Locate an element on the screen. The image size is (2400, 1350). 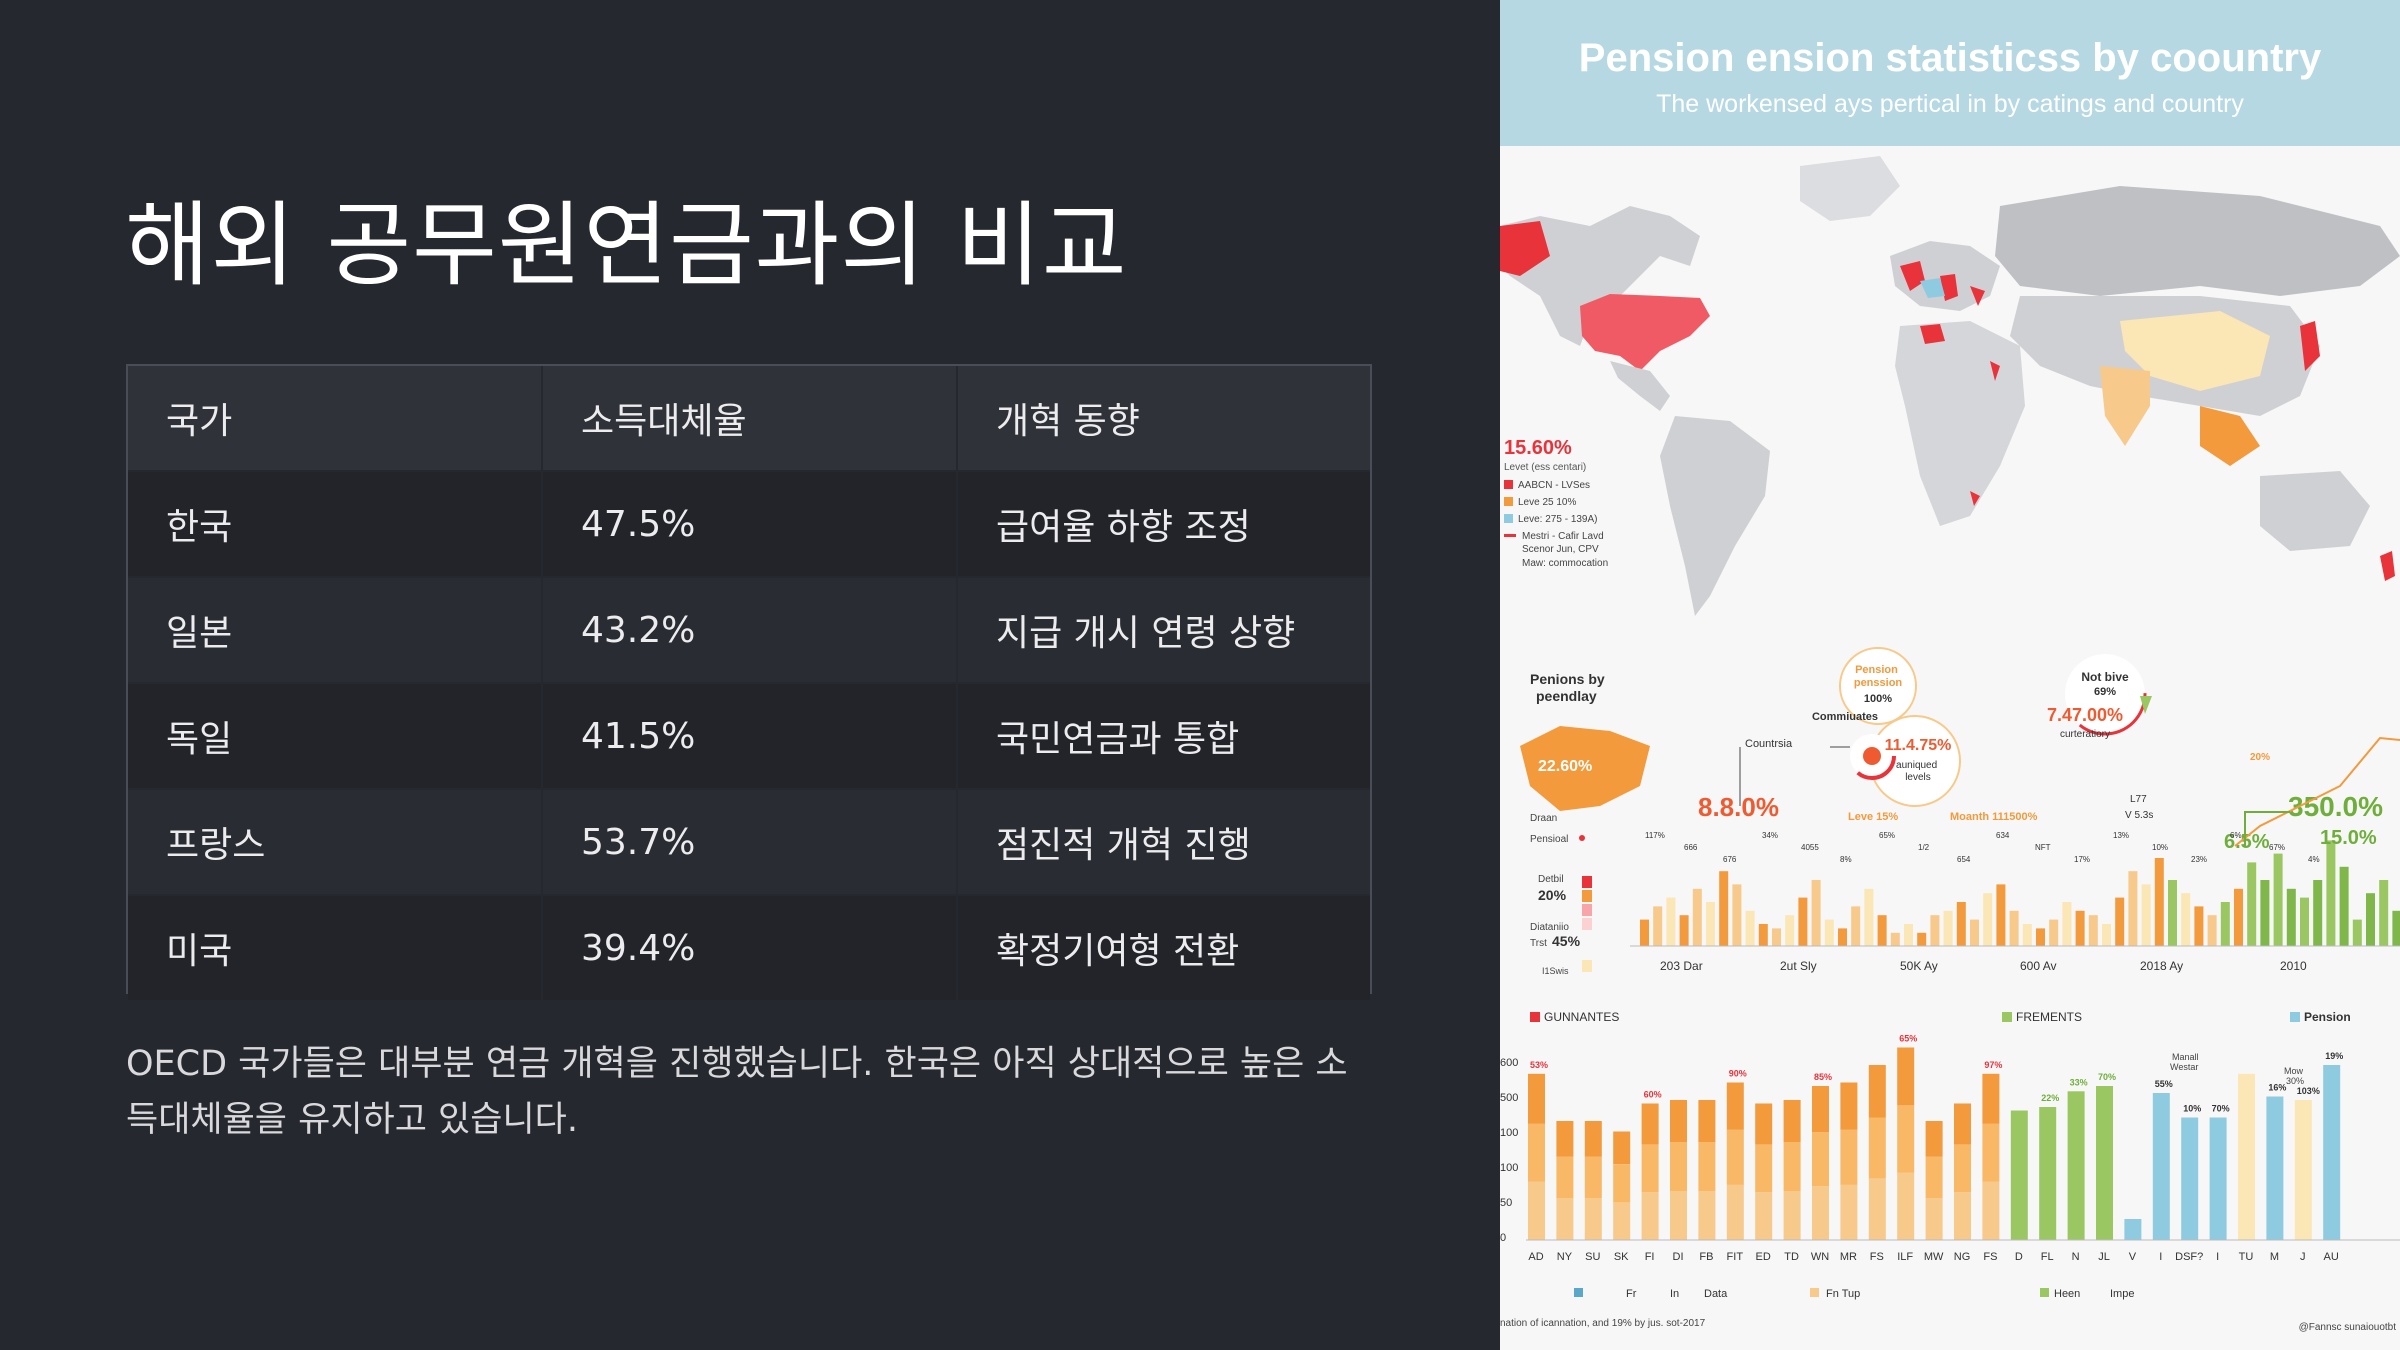
bubble-arrow is located at coordinates (2146, 705).